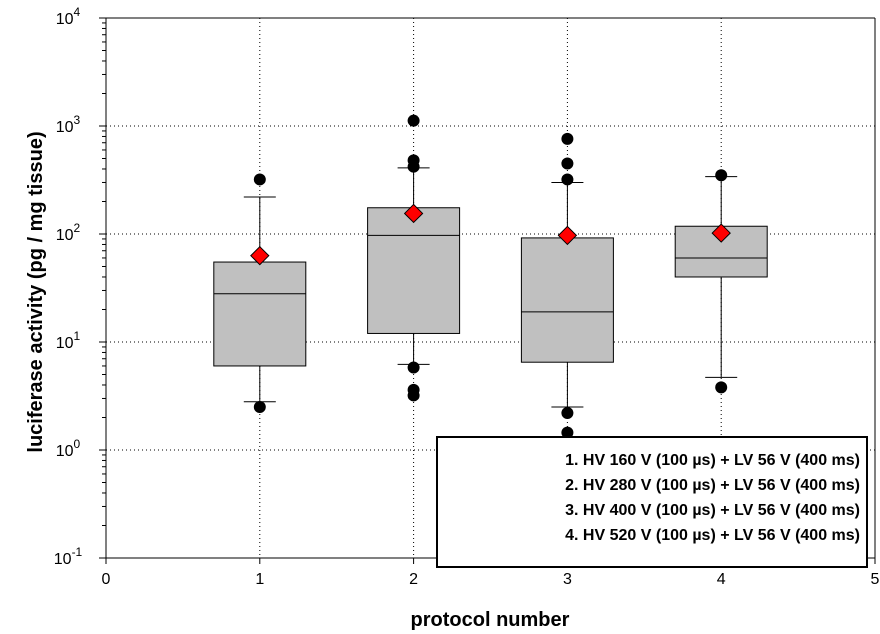 The image size is (880, 634). What do you see at coordinates (413, 579) in the screenshot?
I see `x-tick-label: 2` at bounding box center [413, 579].